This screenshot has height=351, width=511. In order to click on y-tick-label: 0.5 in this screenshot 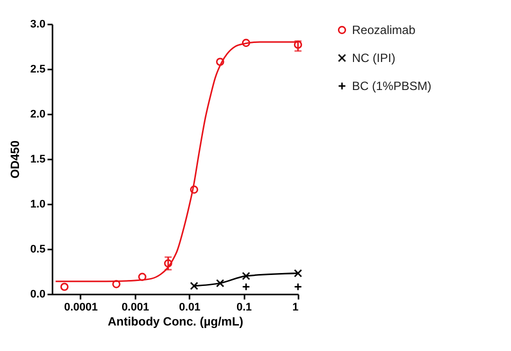, I will do `click(38, 250)`.